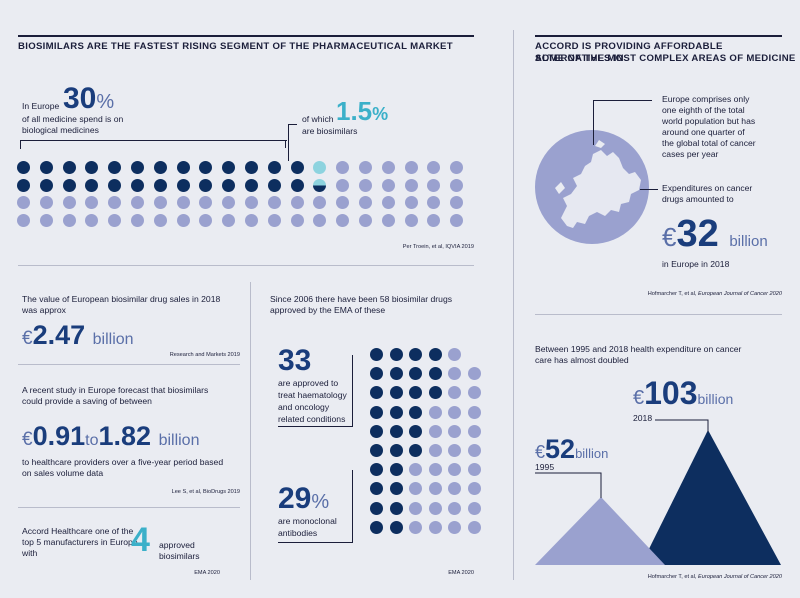 This screenshot has height=598, width=800. I want to click on callout-line-30-tick, so click(285, 144).